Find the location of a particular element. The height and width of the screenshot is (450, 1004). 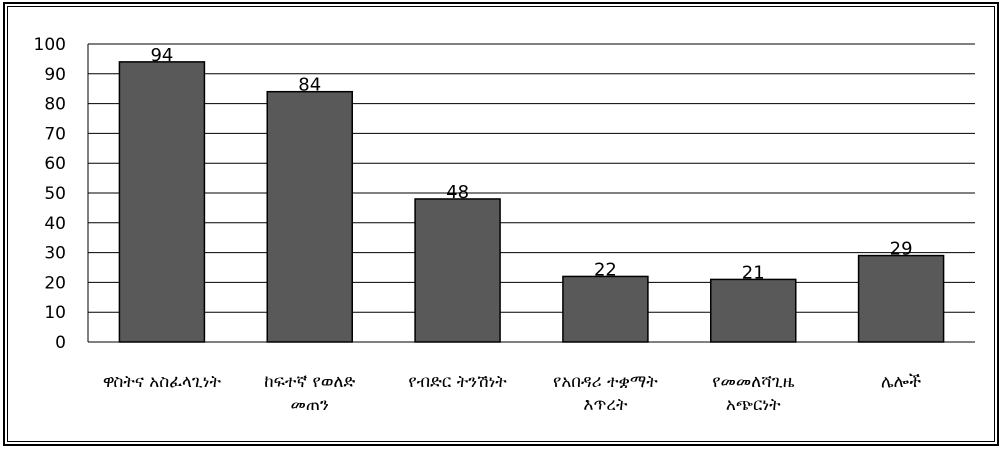

category-label: የብድር ትንሽነት is located at coordinates (457, 382).